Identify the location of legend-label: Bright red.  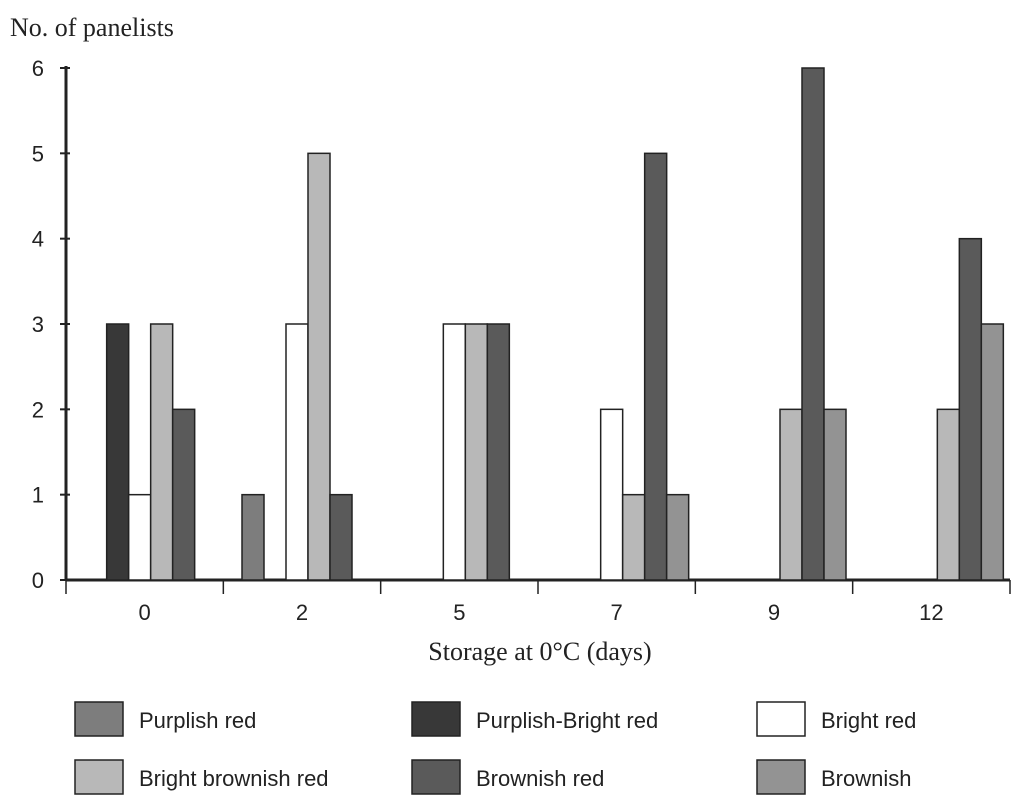
(868, 720).